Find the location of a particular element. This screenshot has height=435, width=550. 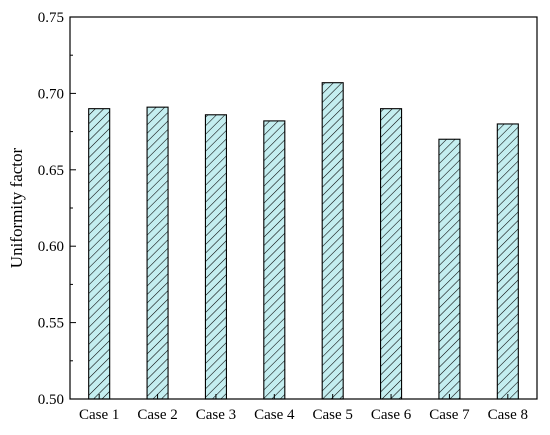

x-tick-label: Case 3 is located at coordinates (216, 415).